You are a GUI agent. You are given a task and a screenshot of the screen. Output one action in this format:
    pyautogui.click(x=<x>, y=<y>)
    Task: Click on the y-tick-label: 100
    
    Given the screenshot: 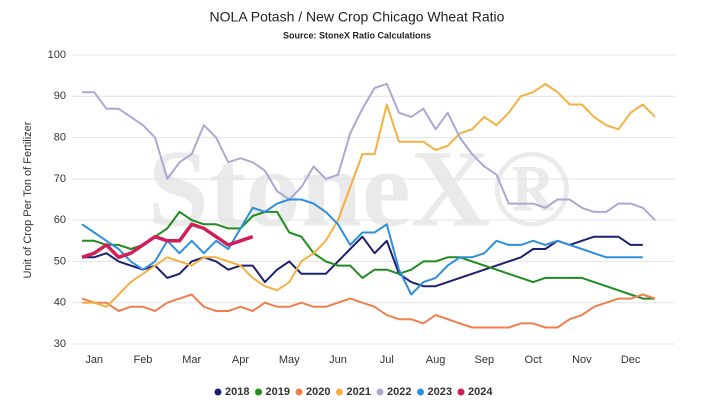 What is the action you would take?
    pyautogui.click(x=57, y=55)
    